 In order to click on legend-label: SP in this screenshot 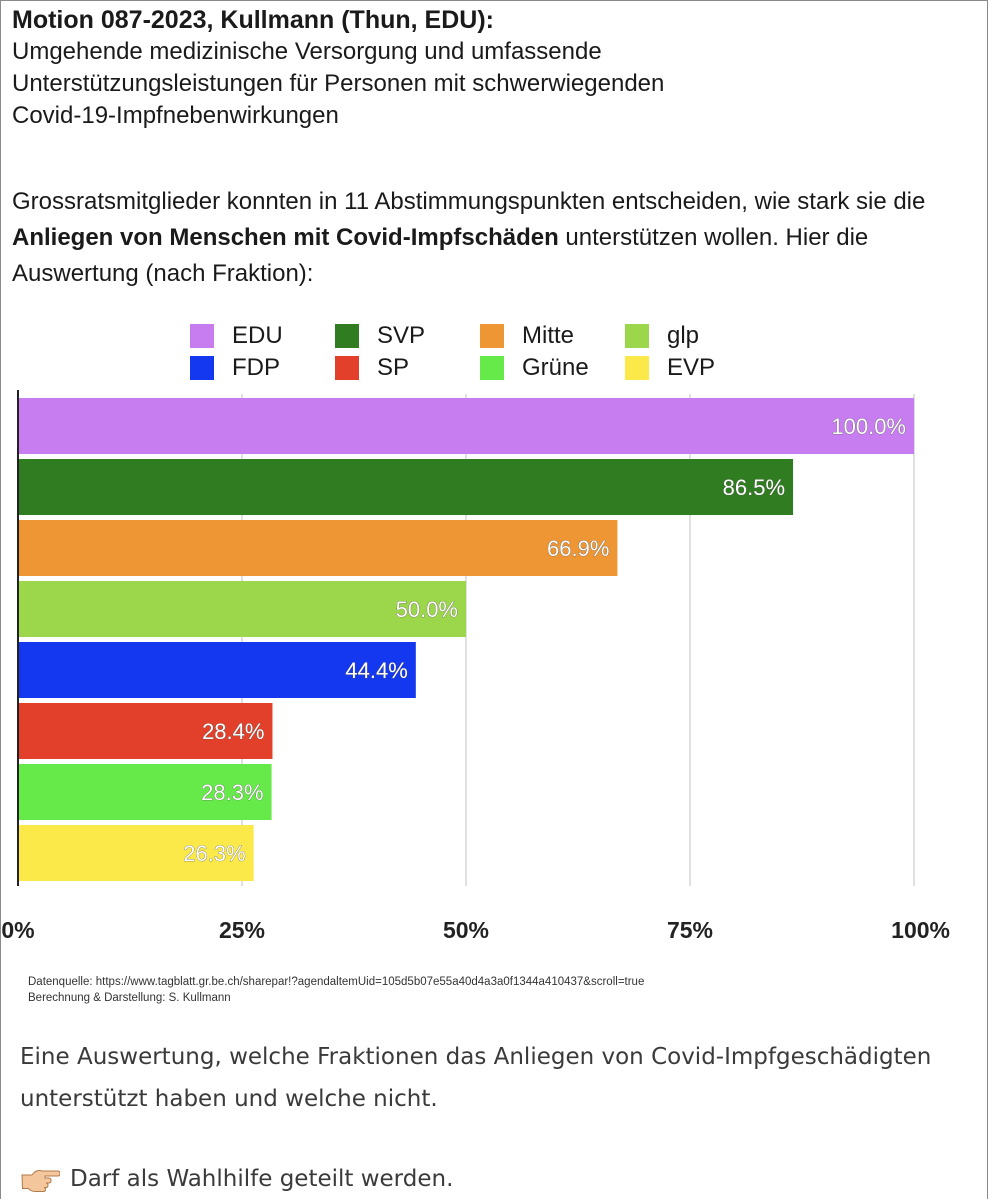, I will do `click(393, 367)`.